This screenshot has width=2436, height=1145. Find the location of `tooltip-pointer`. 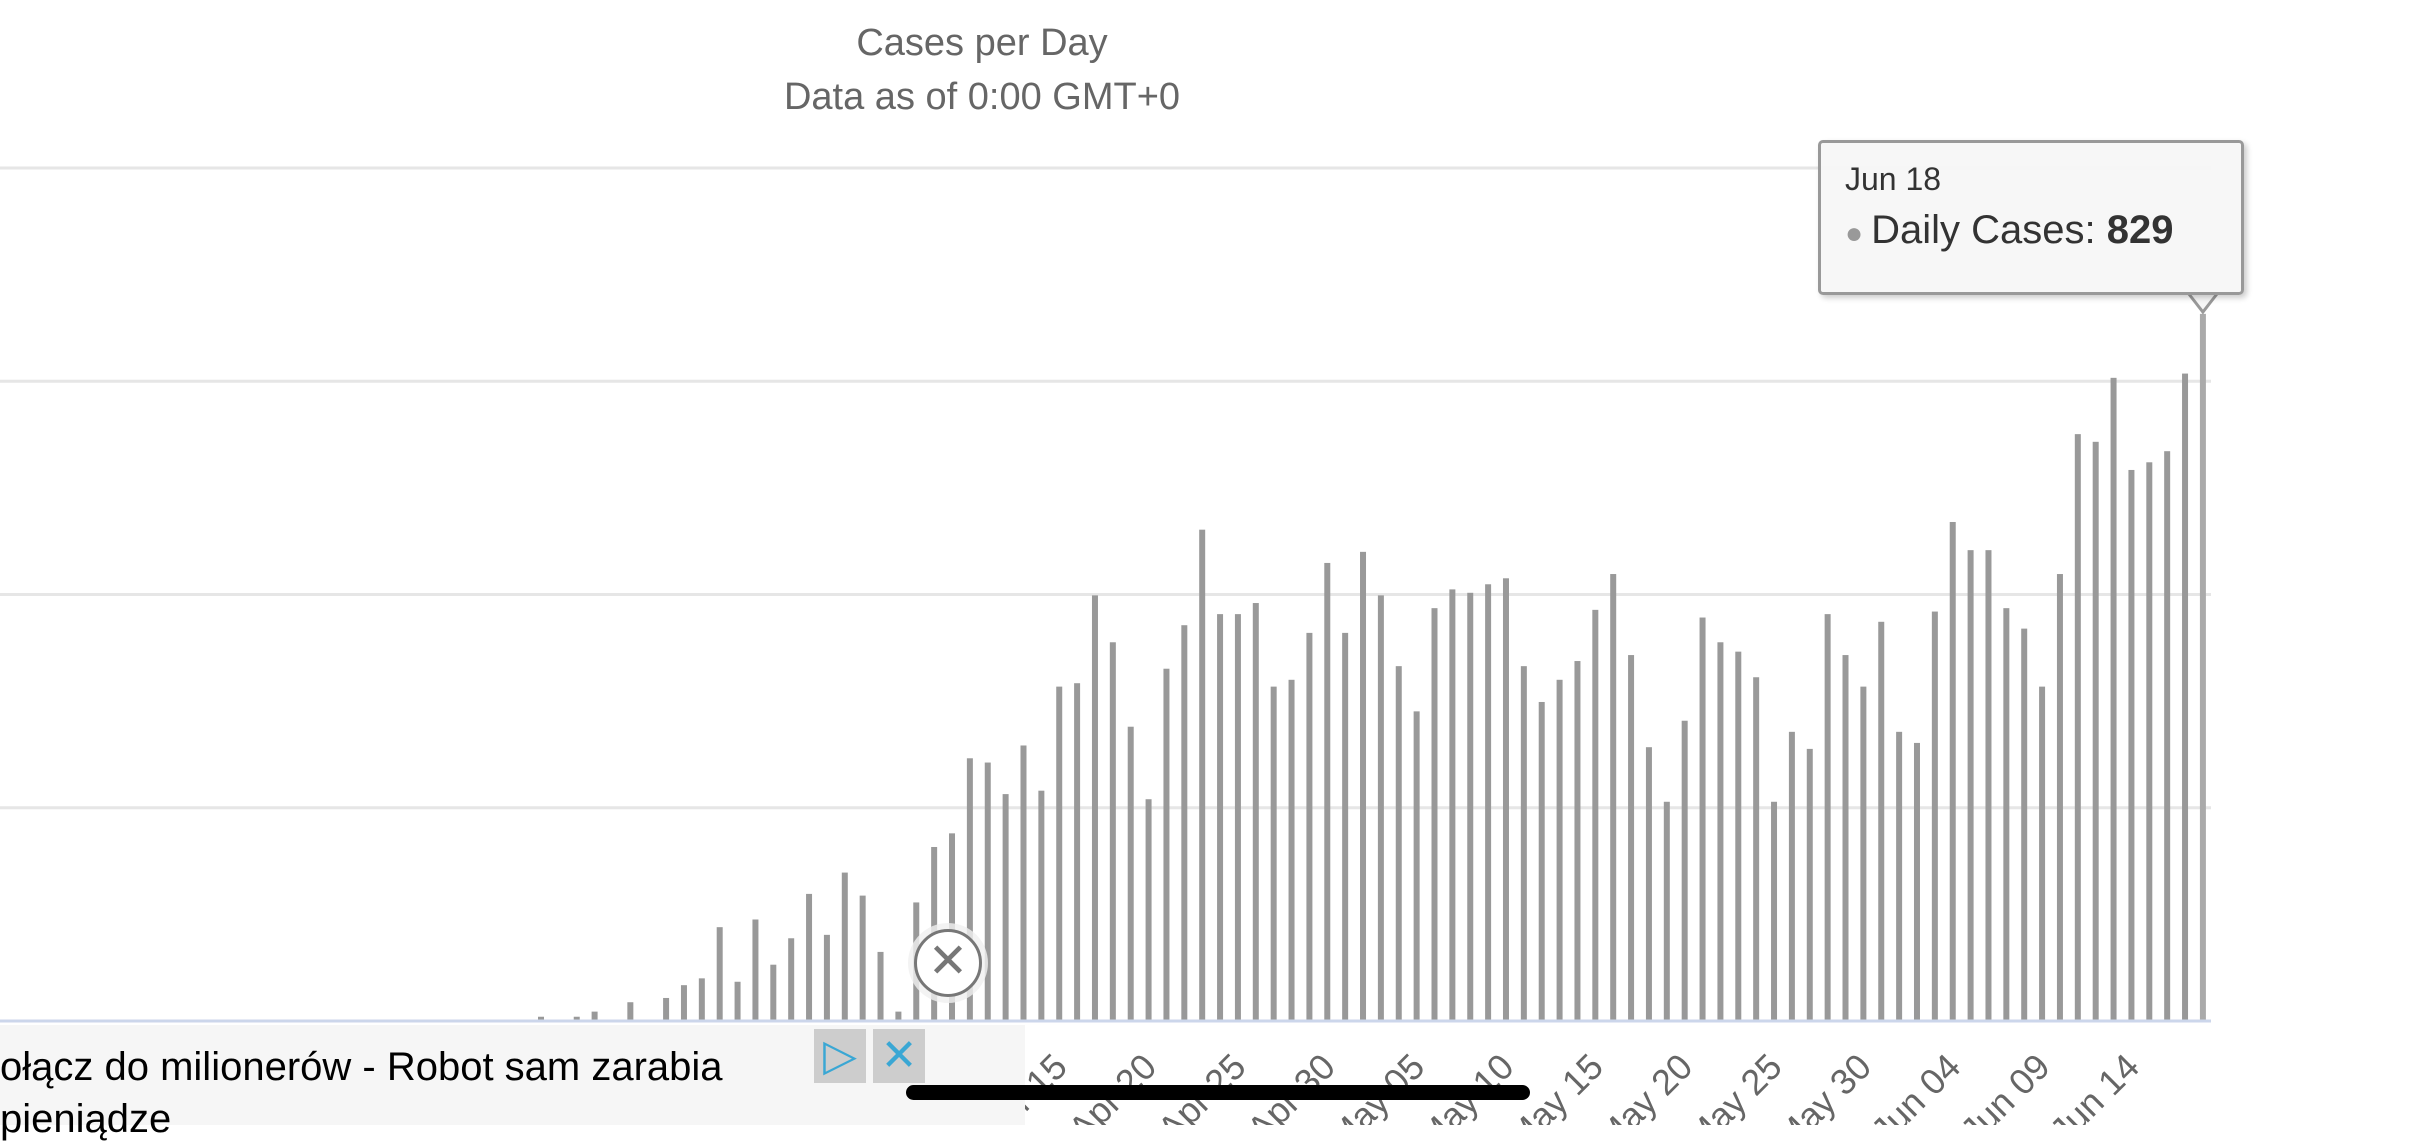

tooltip-pointer is located at coordinates (2203, 304).